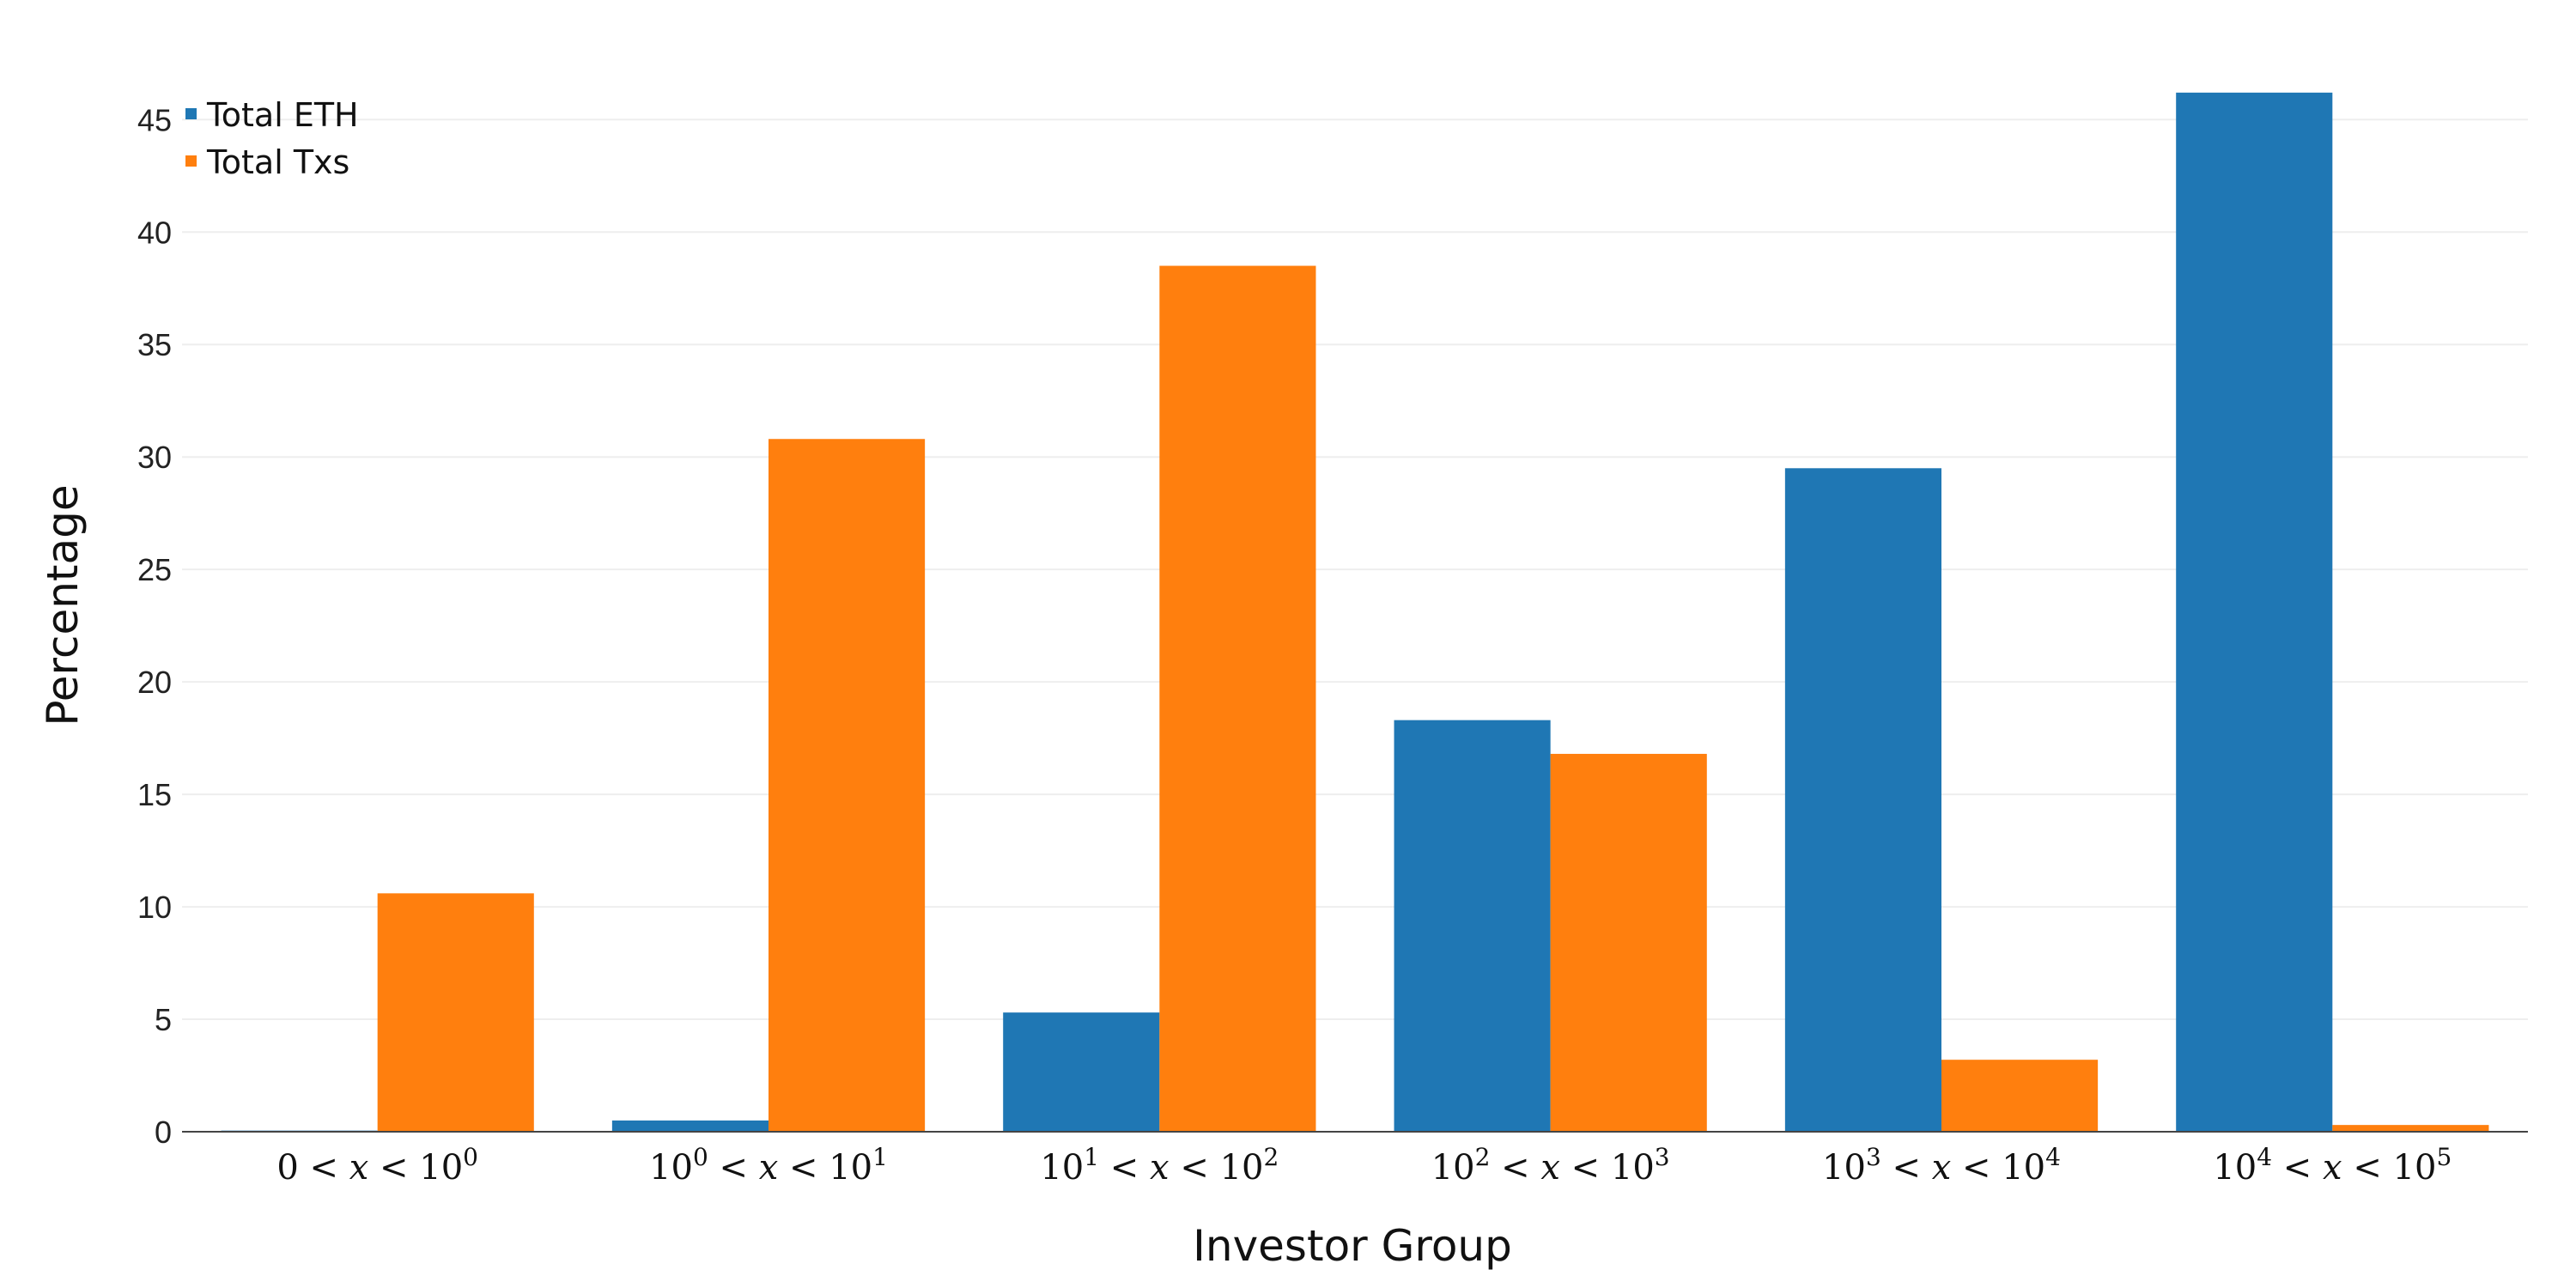 This screenshot has width=2576, height=1288. What do you see at coordinates (191, 113) in the screenshot?
I see `legend-swatch-total-eth` at bounding box center [191, 113].